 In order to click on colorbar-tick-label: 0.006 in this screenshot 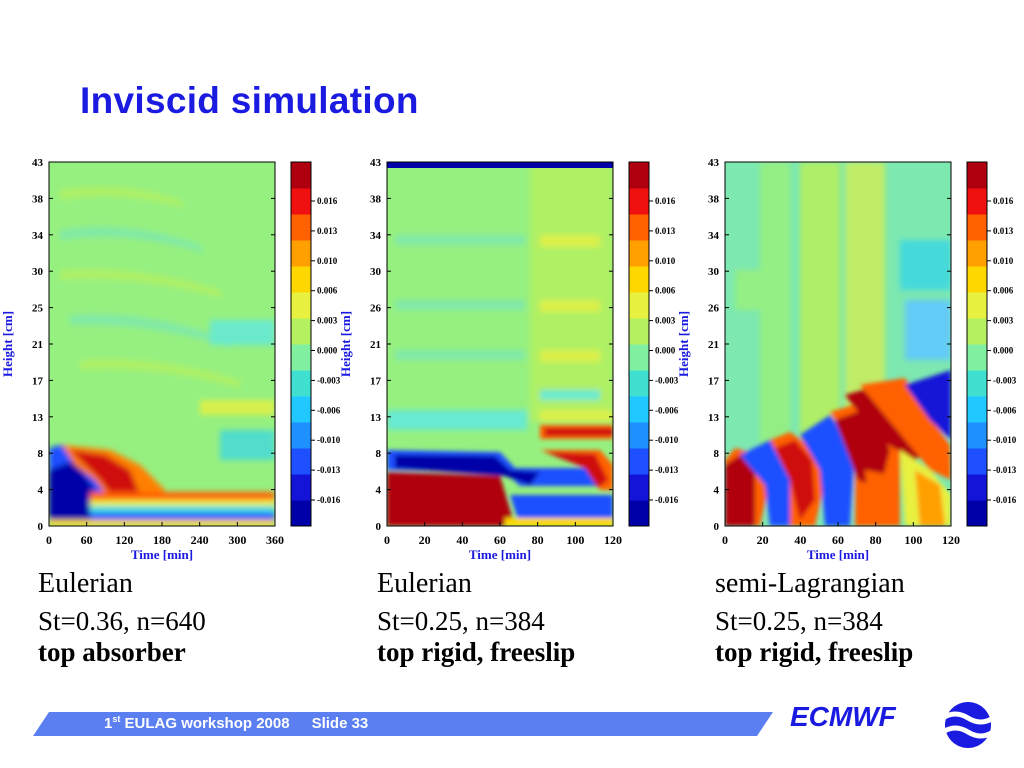, I will do `click(1003, 291)`.